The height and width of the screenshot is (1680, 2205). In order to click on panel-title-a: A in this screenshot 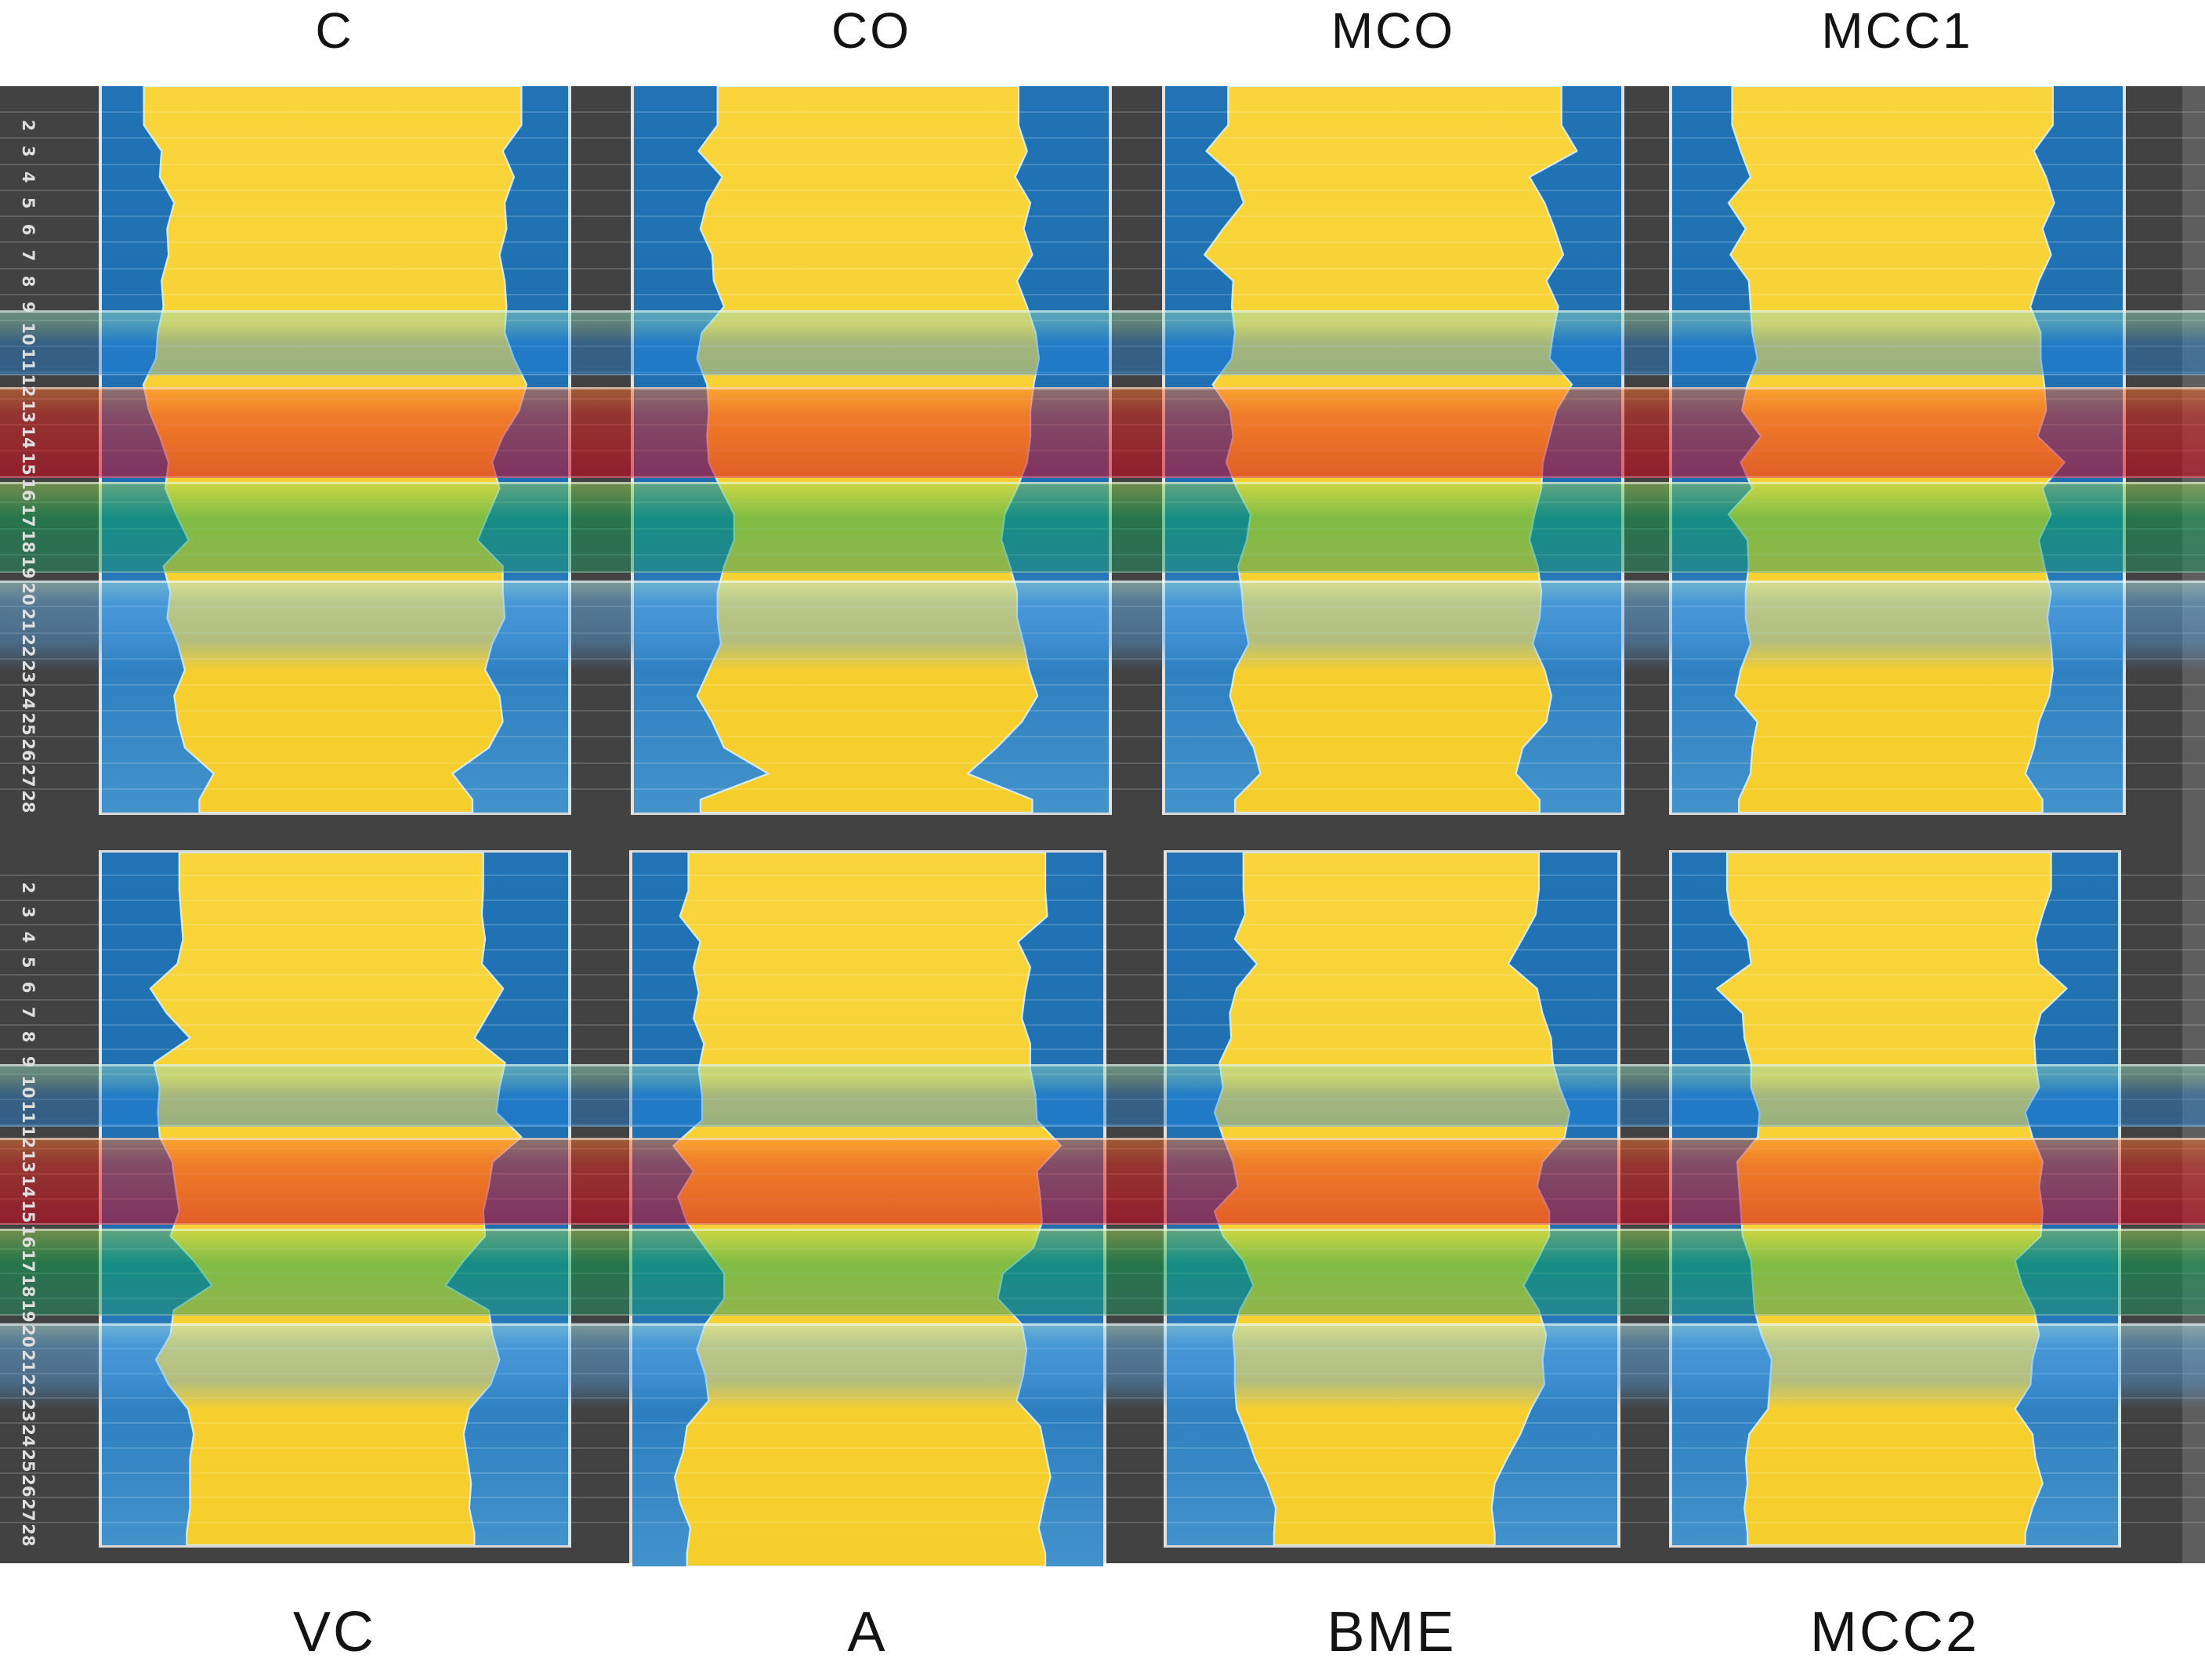, I will do `click(867, 1632)`.